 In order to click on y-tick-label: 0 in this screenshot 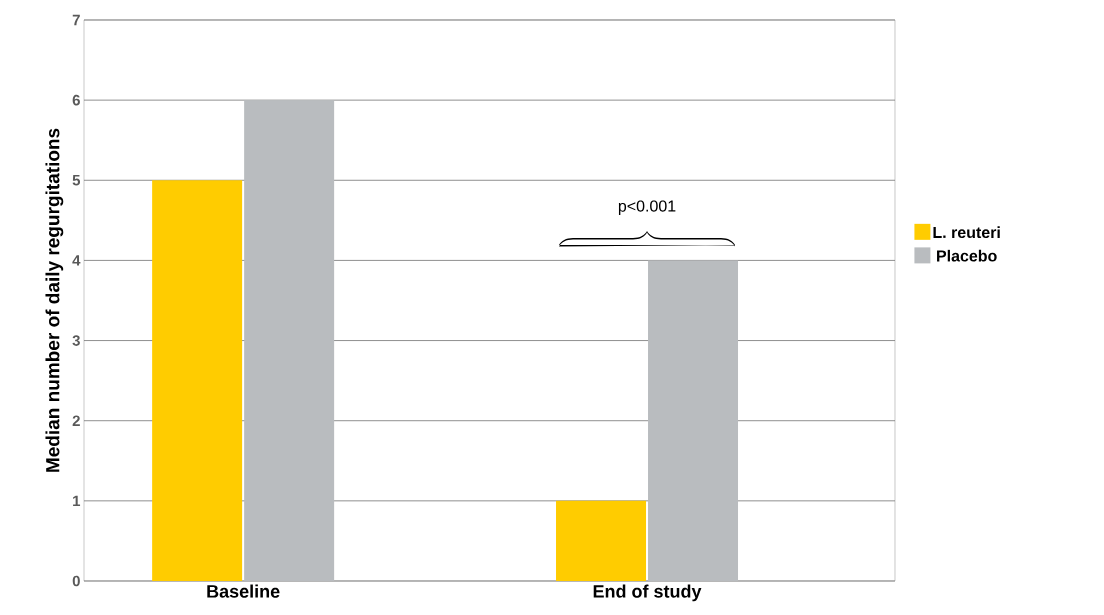, I will do `click(76, 581)`.